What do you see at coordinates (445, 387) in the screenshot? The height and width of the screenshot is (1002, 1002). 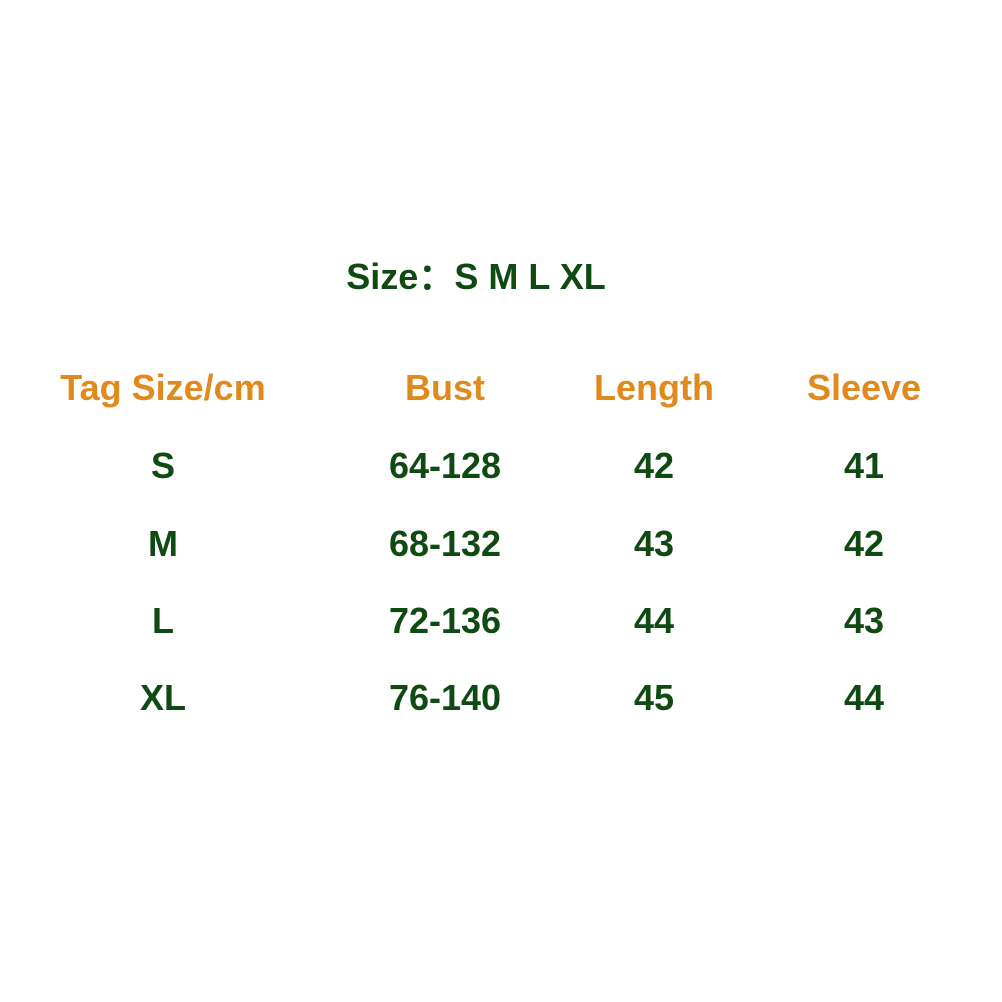 I see `header-bust: Bust` at bounding box center [445, 387].